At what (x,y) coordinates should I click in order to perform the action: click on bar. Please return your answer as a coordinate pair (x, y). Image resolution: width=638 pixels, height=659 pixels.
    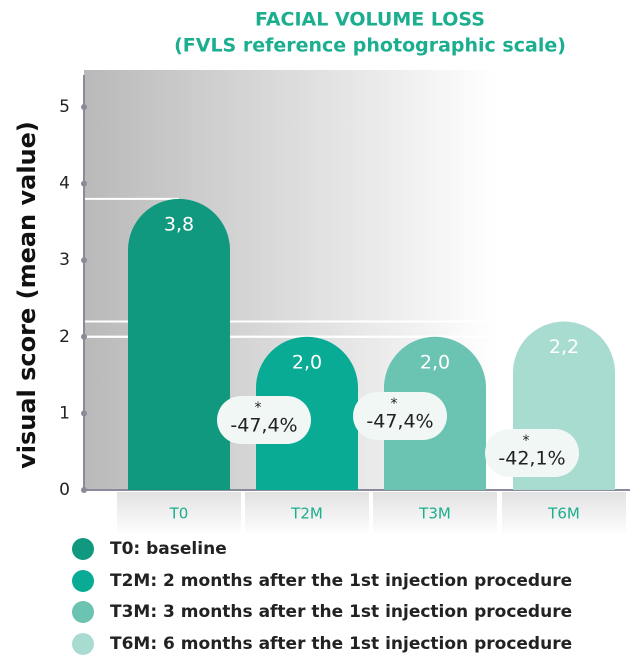
    Looking at the image, I should click on (179, 344).